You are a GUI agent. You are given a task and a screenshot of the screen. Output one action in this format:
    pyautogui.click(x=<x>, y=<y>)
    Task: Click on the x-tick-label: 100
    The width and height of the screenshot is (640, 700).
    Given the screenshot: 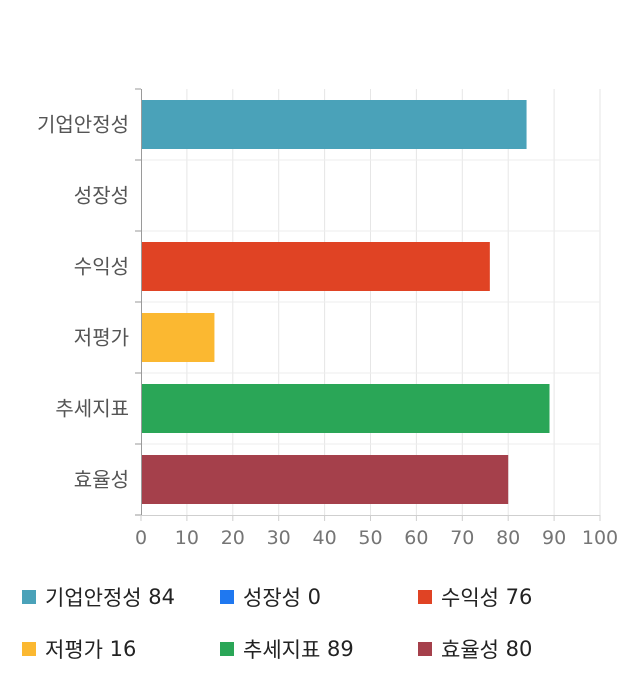 What is the action you would take?
    pyautogui.click(x=600, y=538)
    